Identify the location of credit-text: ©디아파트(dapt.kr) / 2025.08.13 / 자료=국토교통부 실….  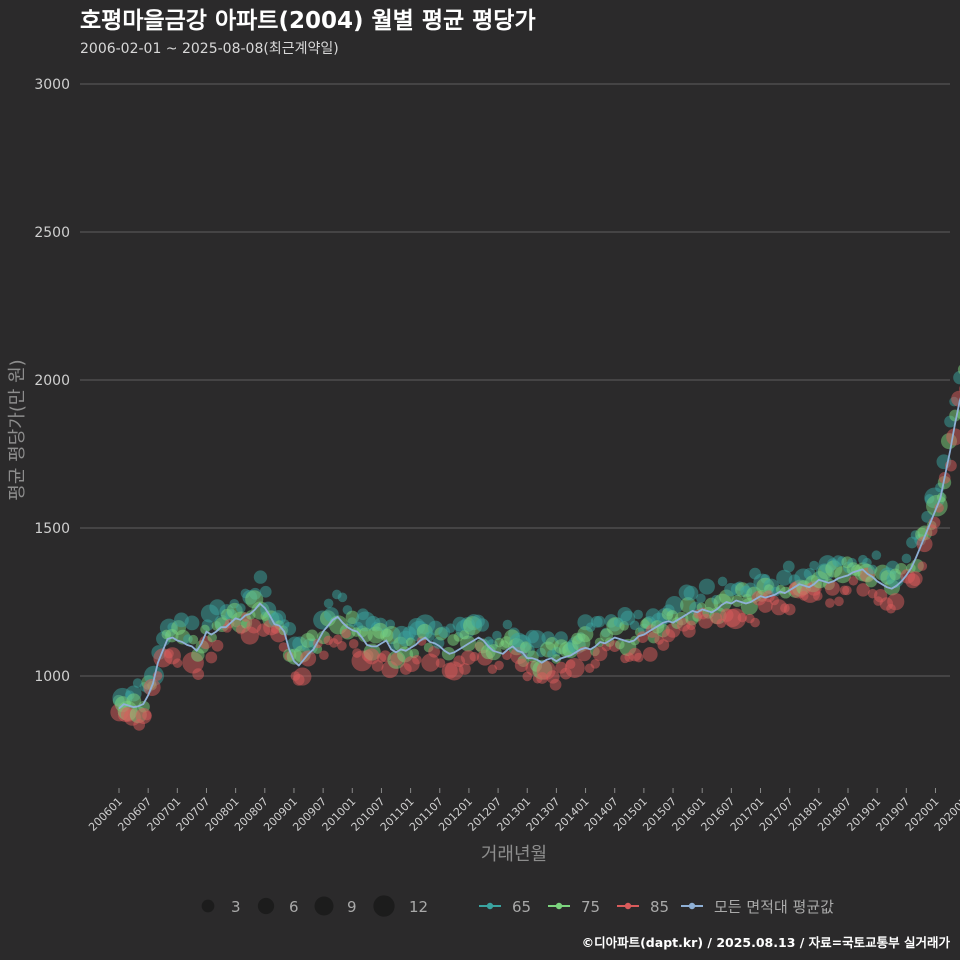
(766, 942).